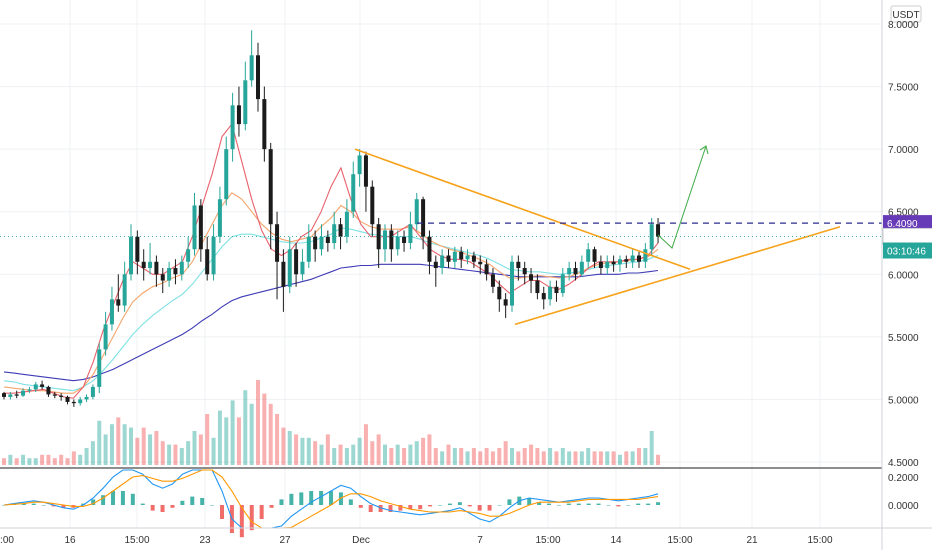  Describe the element at coordinates (331, 422) in the screenshot. I see `volume-bars` at that location.